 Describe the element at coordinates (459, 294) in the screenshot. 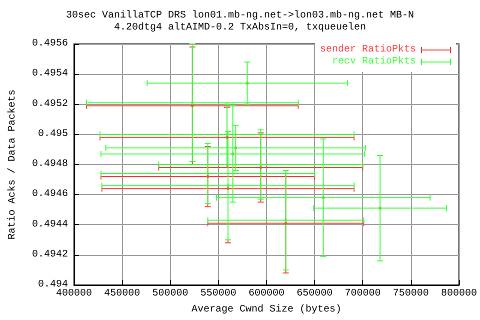

I see `x-tick-label: 800000` at that location.